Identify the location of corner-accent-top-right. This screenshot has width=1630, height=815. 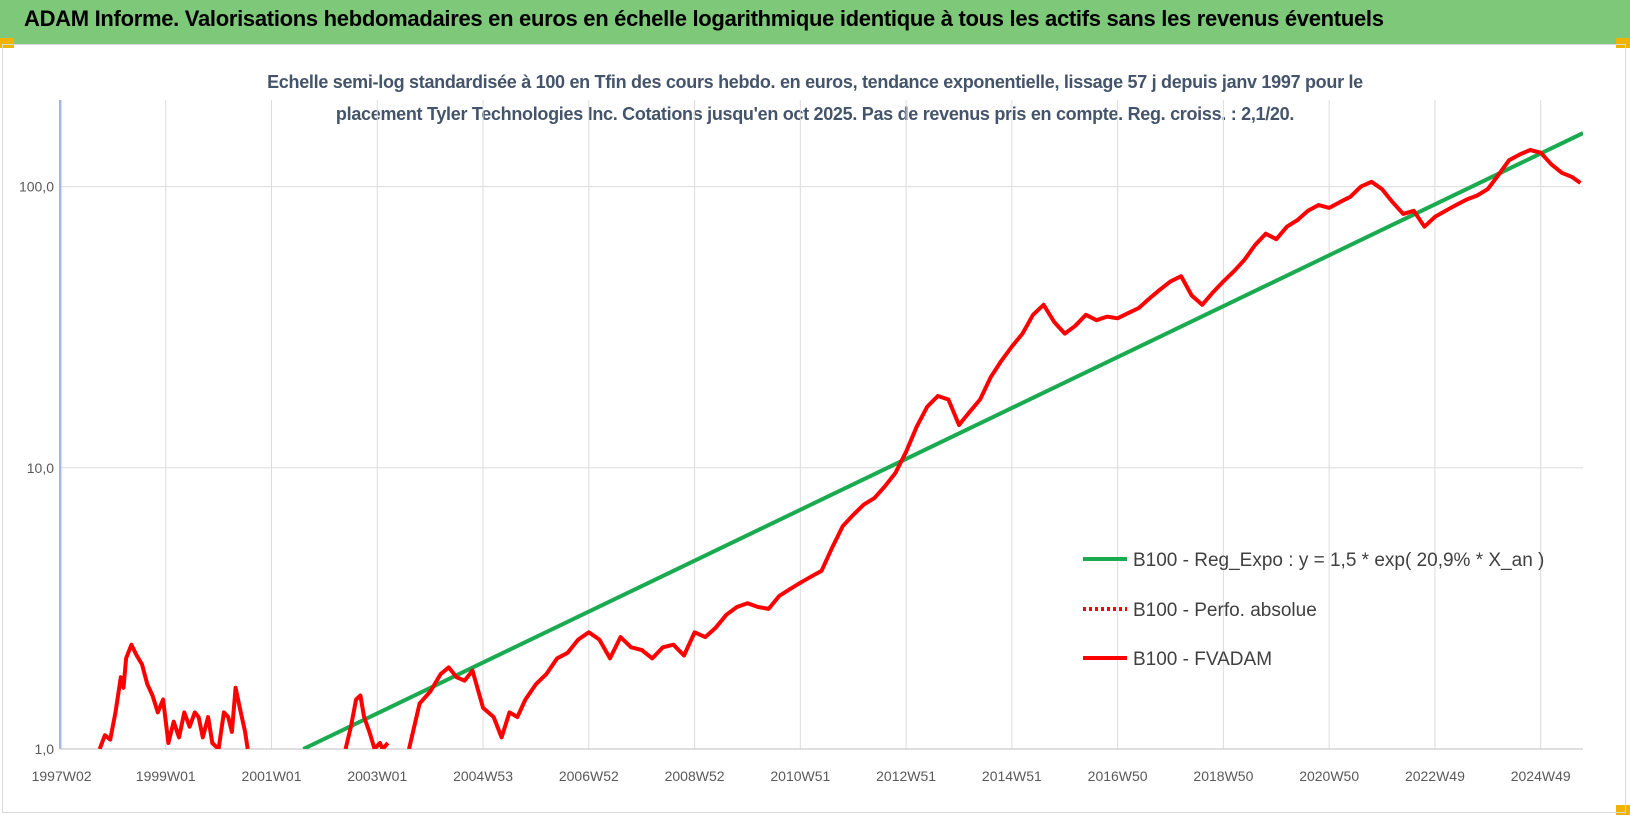
(1623, 43).